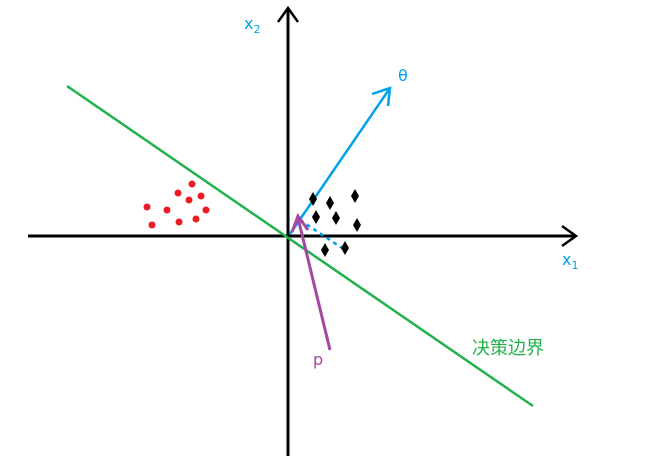 This screenshot has width=652, height=476. What do you see at coordinates (288, 230) in the screenshot?
I see `y-axis` at bounding box center [288, 230].